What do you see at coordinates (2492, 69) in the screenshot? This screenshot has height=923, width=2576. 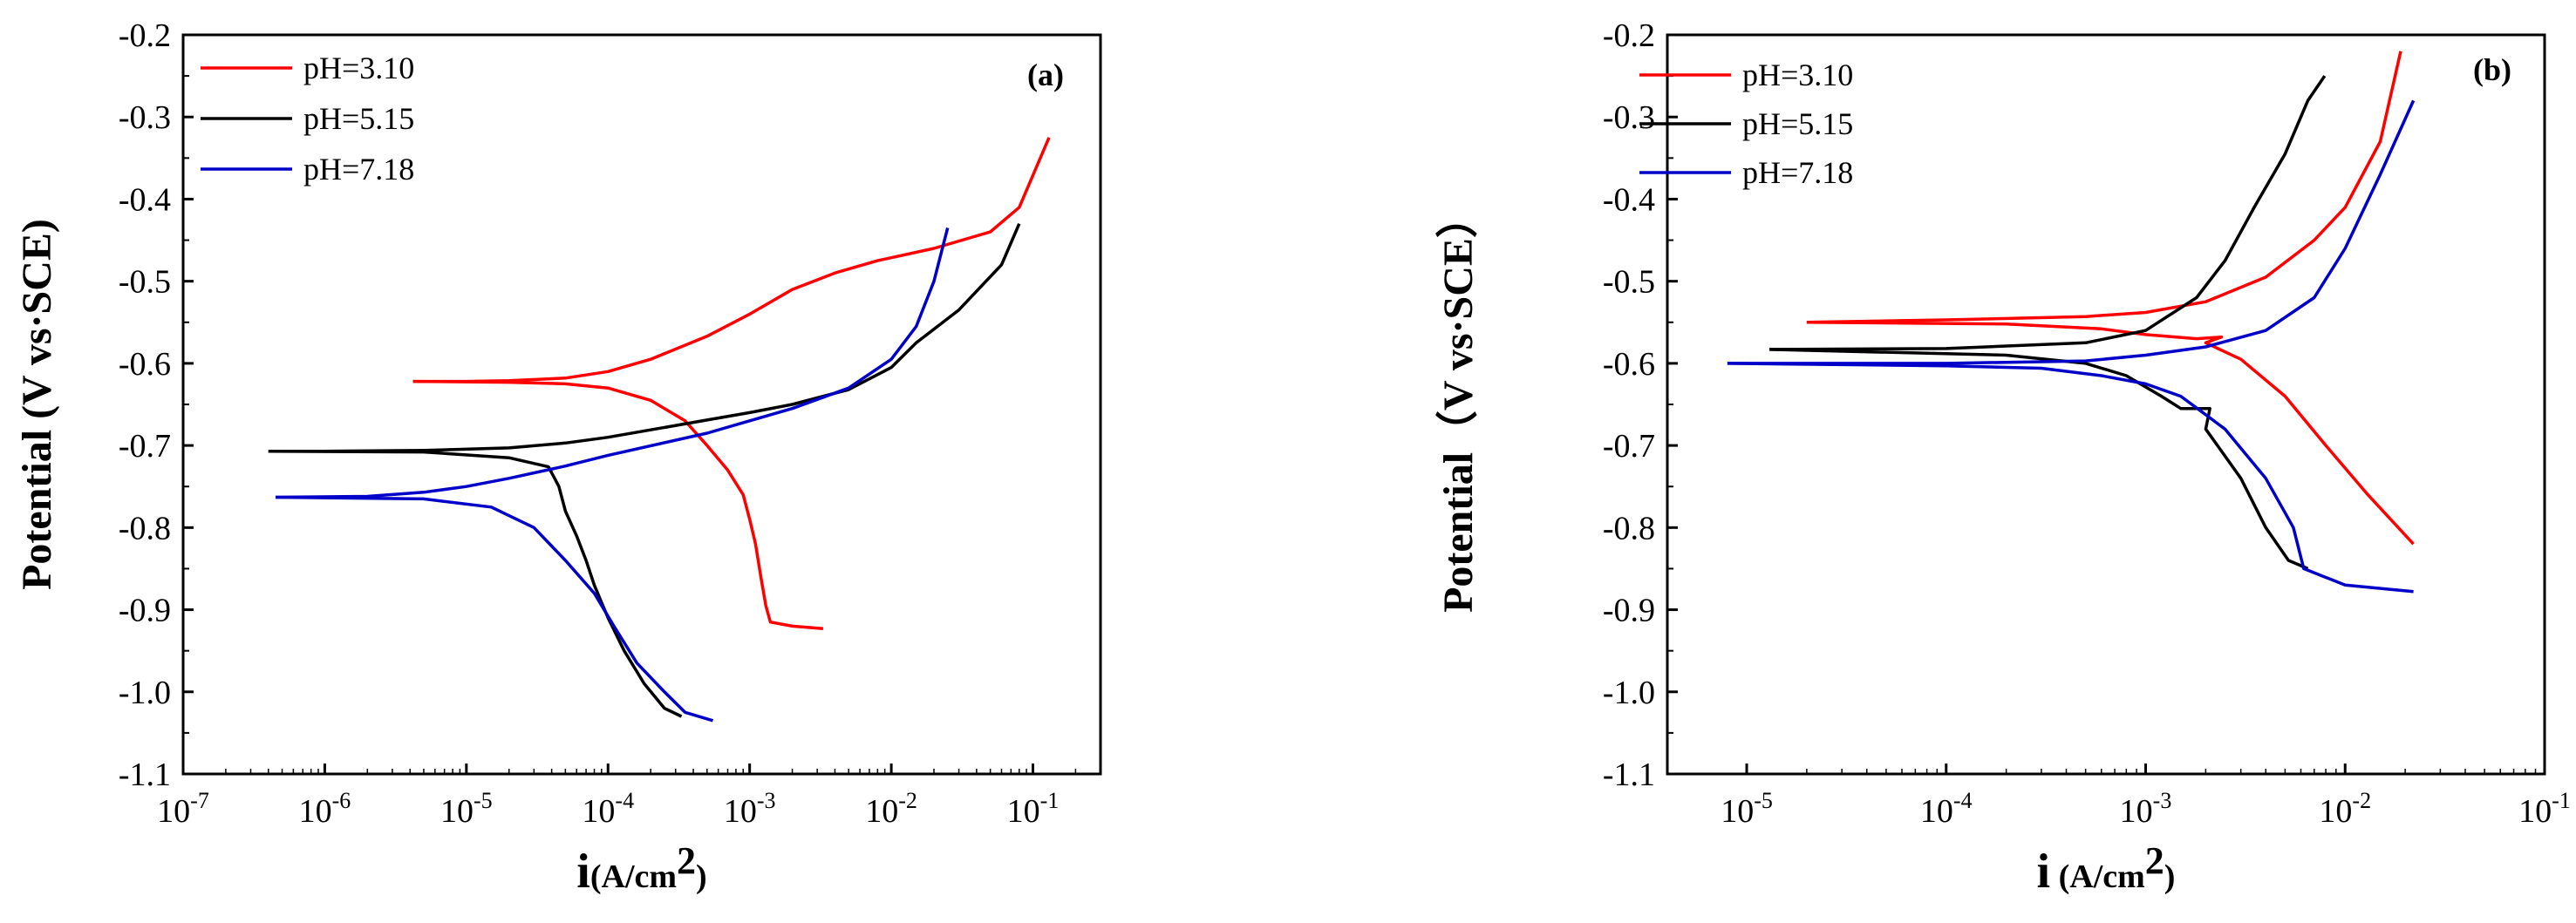 I see `panel-label: (b)` at bounding box center [2492, 69].